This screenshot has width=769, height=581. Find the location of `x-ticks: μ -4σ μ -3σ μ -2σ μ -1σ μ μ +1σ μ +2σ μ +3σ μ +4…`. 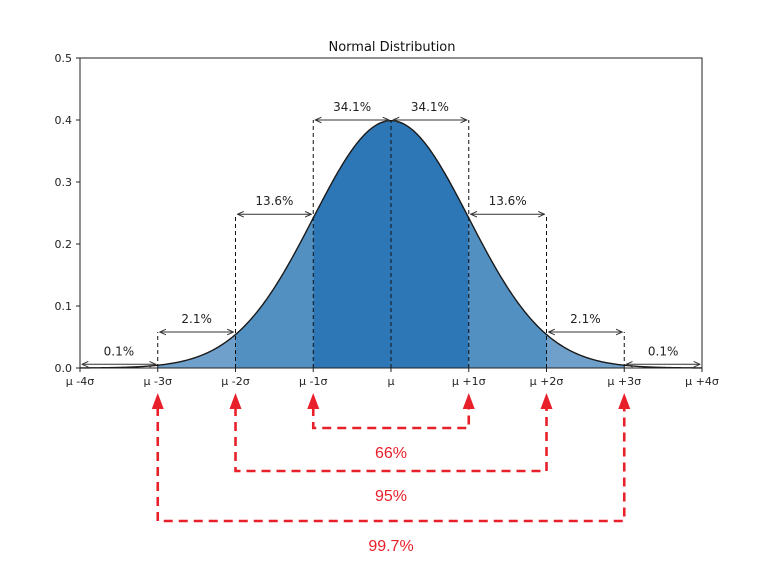

x-ticks: μ -4σ μ -3σ μ -2σ μ -1σ μ μ +1σ μ +2σ μ +3σ μ +4… is located at coordinates (392, 378).